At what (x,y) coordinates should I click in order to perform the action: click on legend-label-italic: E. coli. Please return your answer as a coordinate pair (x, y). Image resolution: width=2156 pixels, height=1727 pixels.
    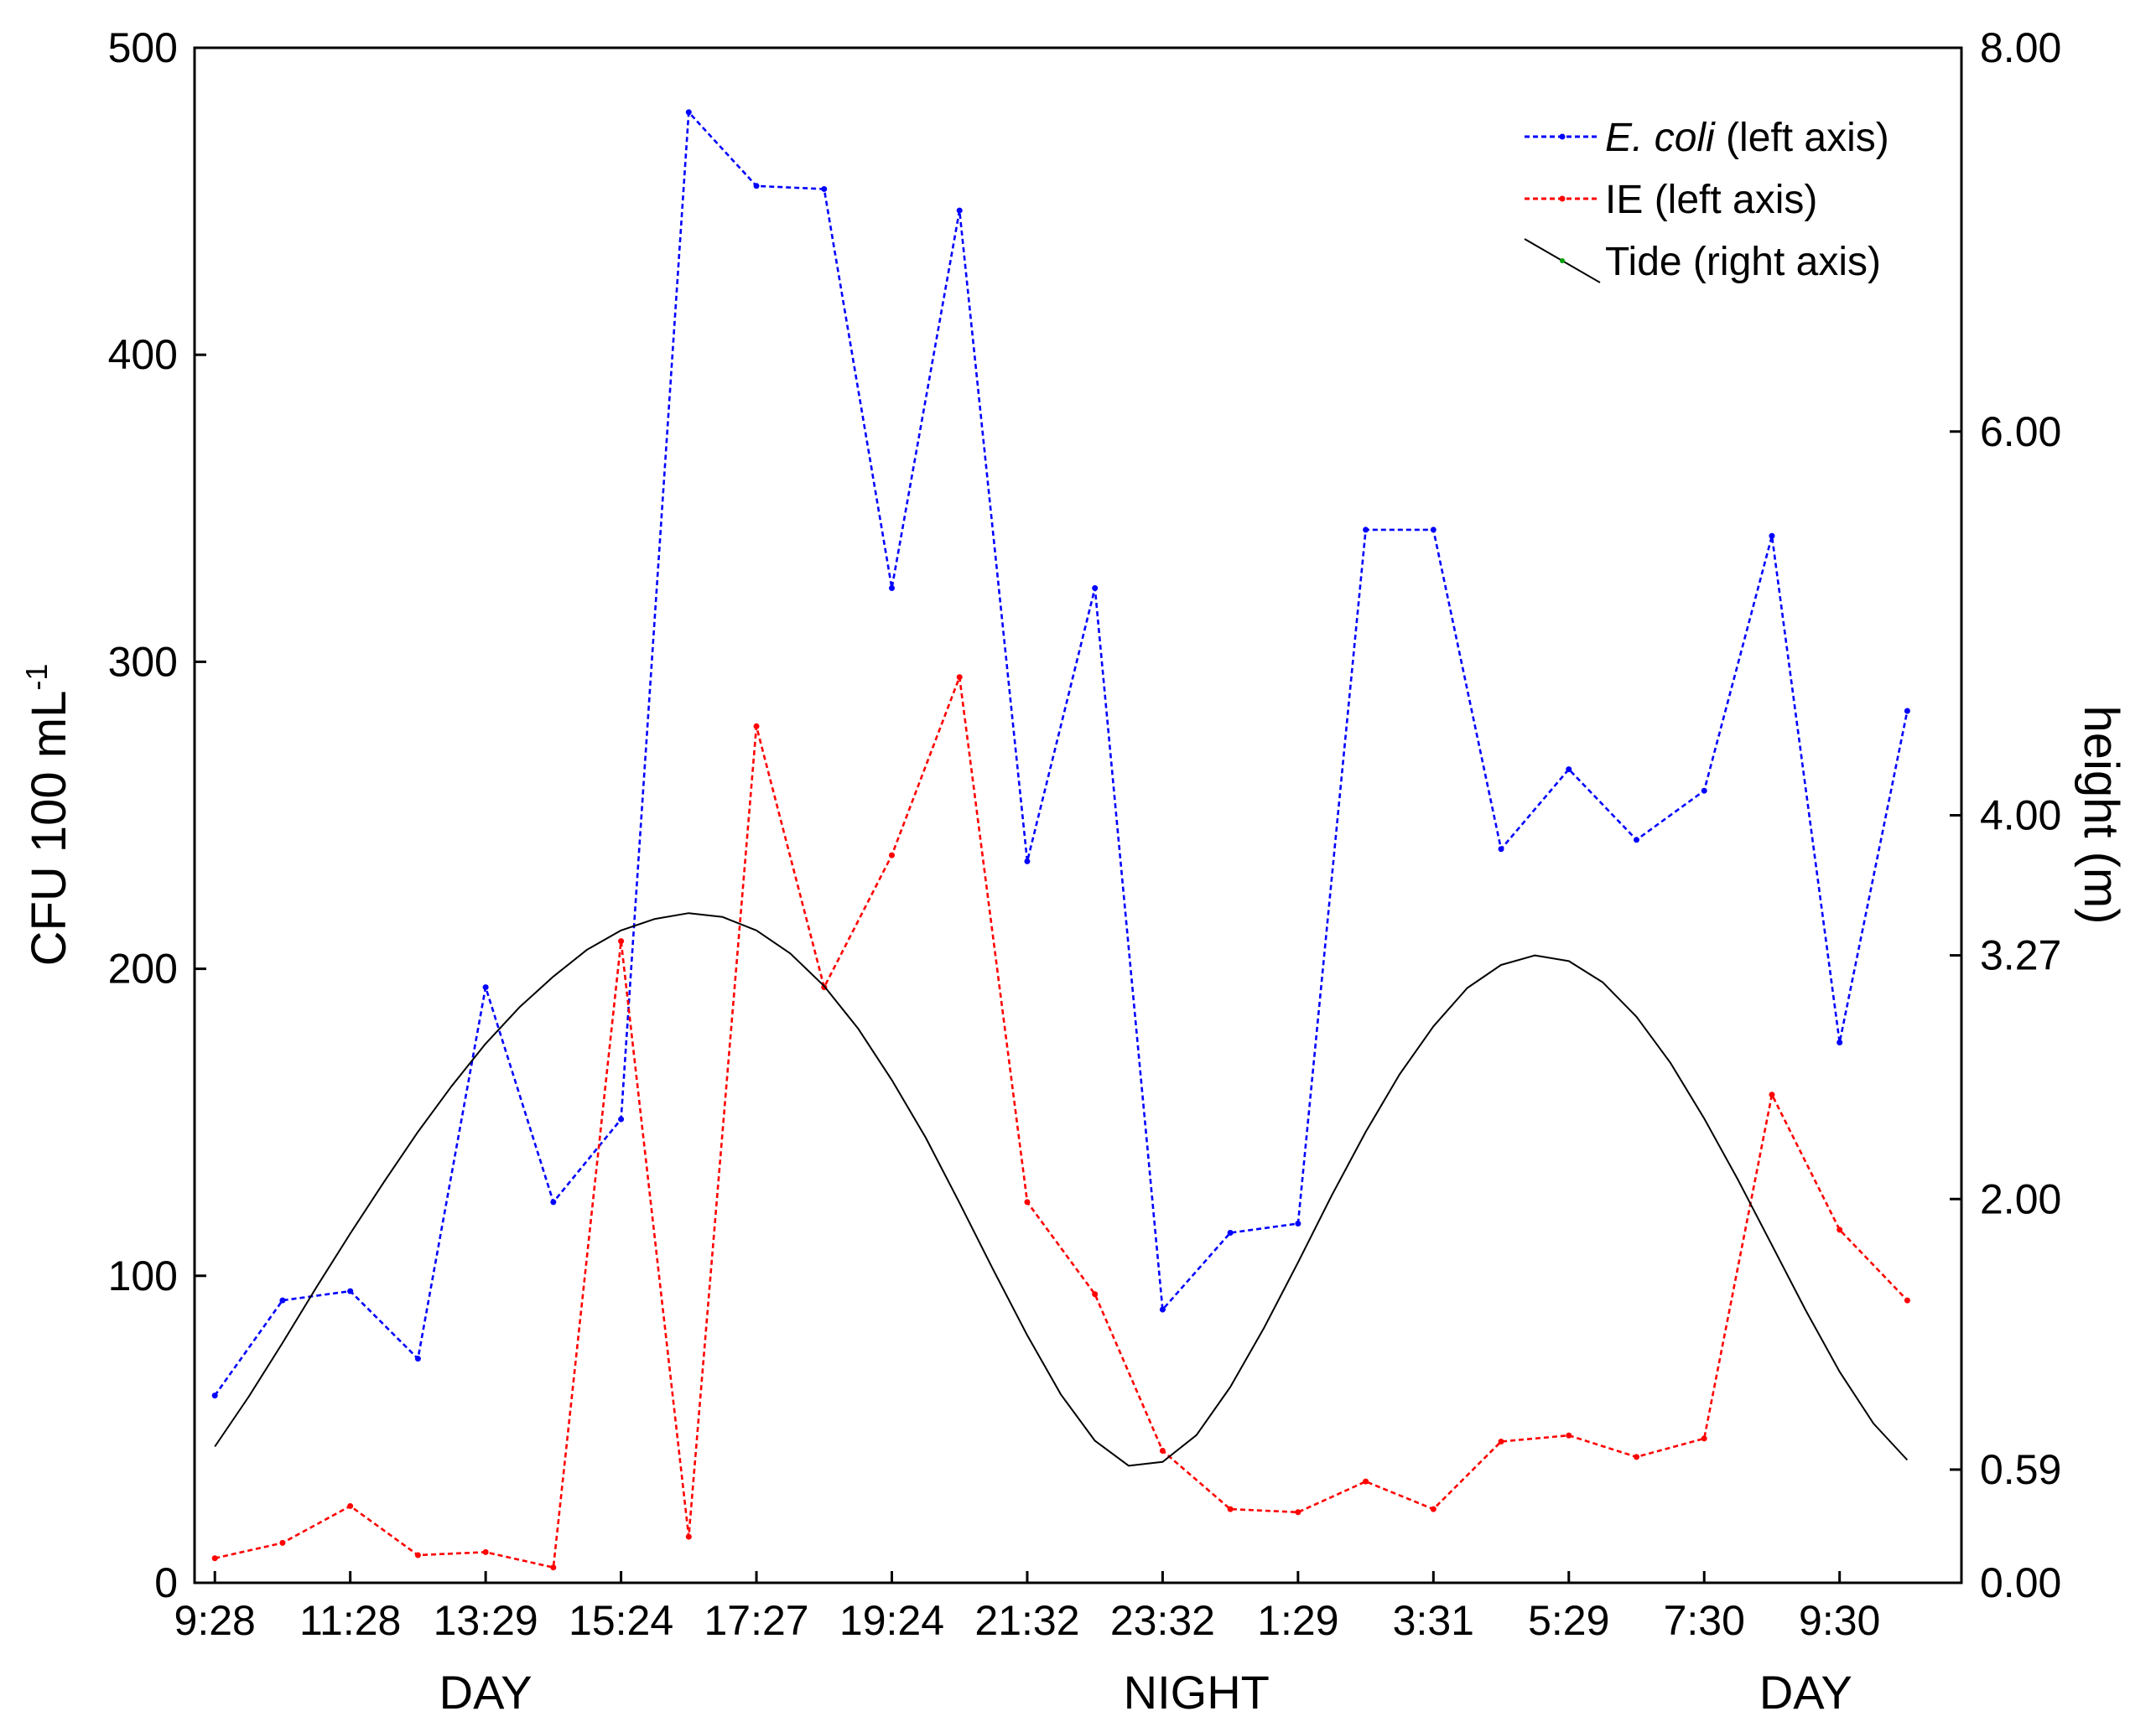
    Looking at the image, I should click on (1661, 138).